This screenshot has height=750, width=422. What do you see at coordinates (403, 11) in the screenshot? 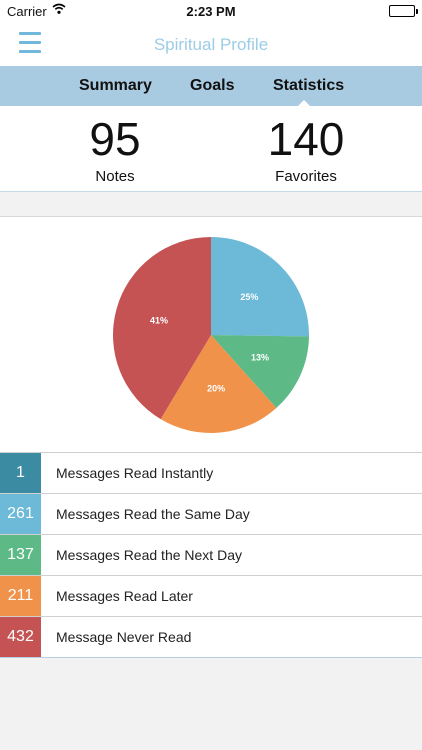
I see `battery-icon` at bounding box center [403, 11].